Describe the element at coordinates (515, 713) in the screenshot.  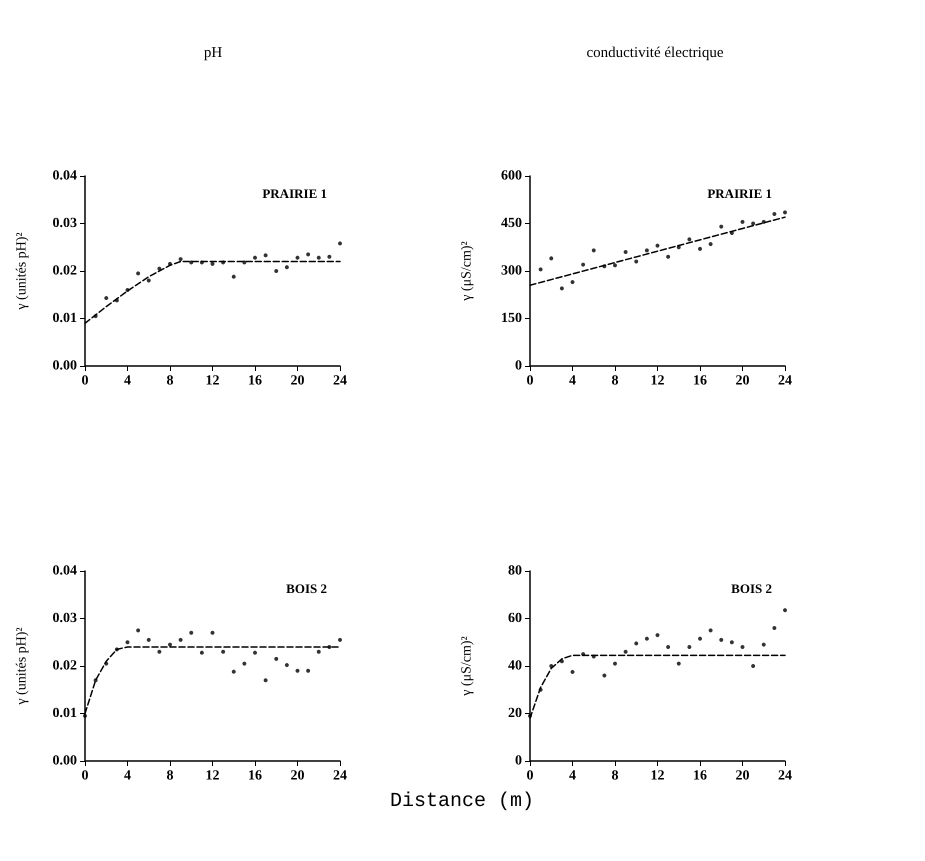
I see `y-tick-label: 20` at that location.